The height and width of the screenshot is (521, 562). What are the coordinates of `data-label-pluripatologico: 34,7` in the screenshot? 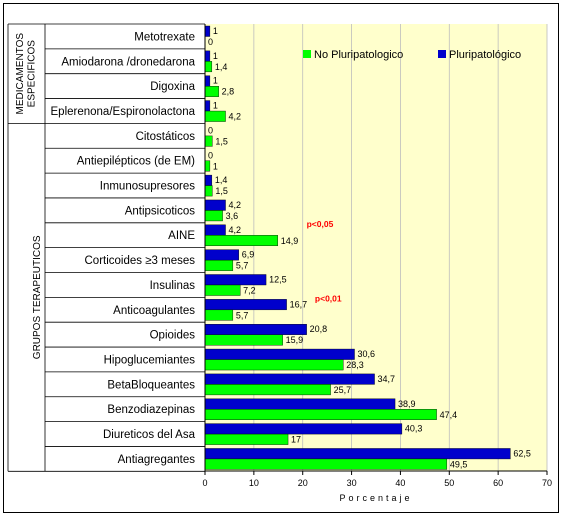 It's located at (387, 379).